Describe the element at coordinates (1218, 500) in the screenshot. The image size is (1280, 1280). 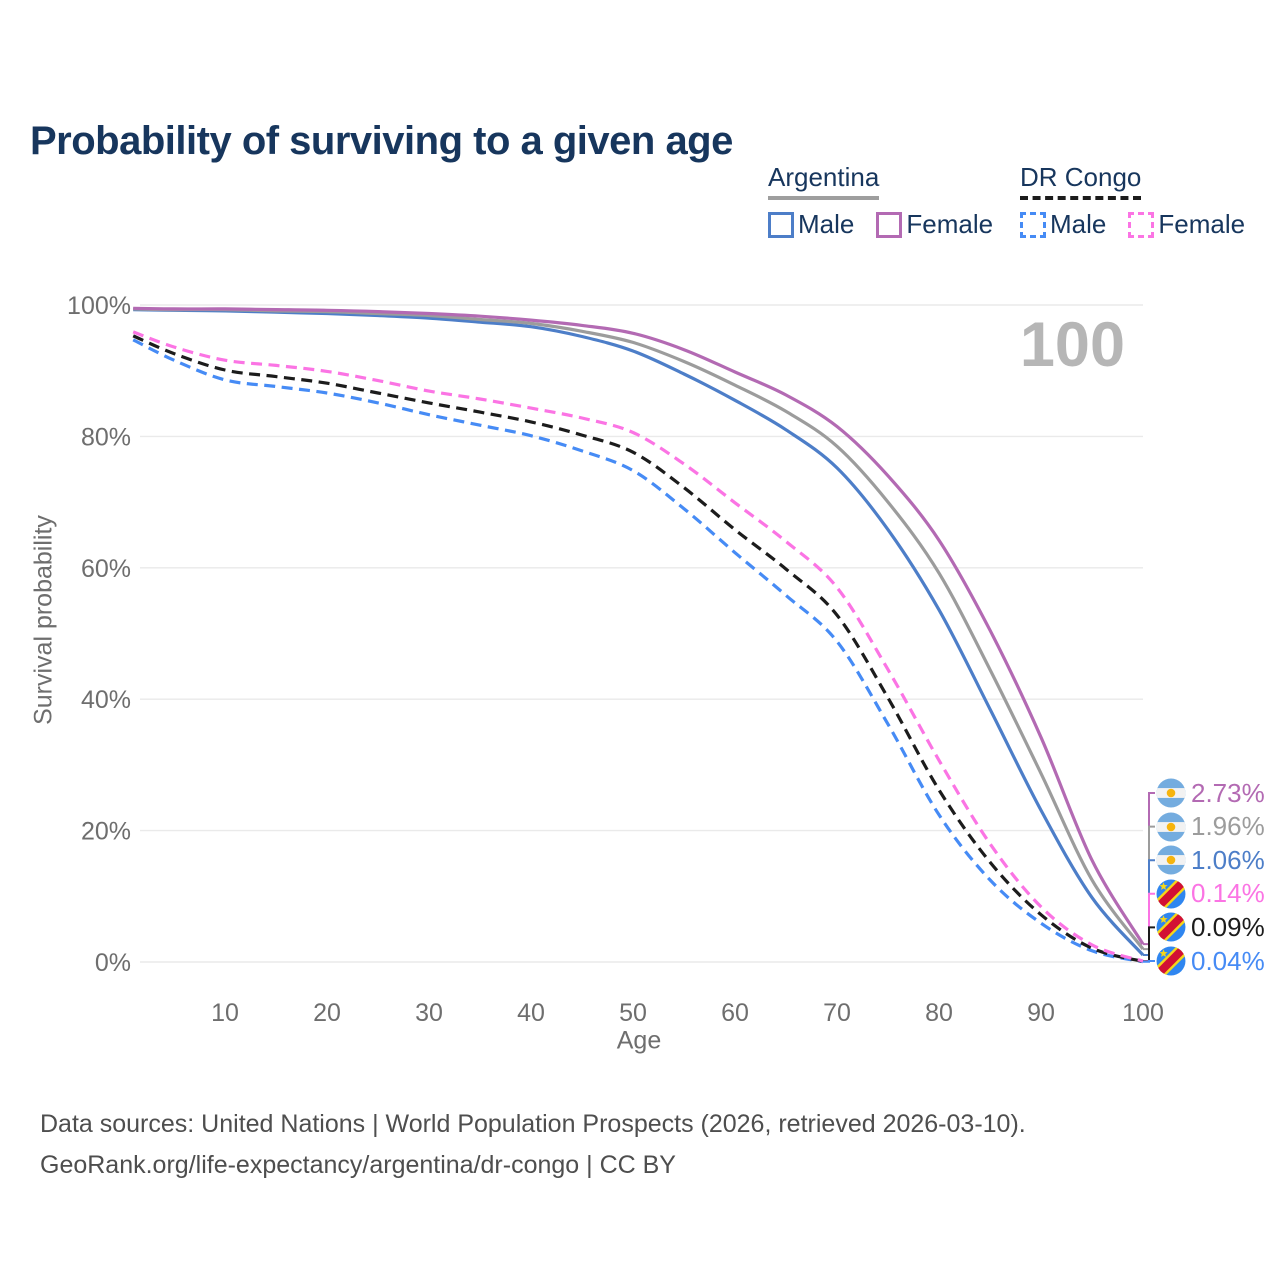
I see `series-end-labels: 2.73% 1.96% 1.06% 0.14% 0.09% 0.04%` at that location.